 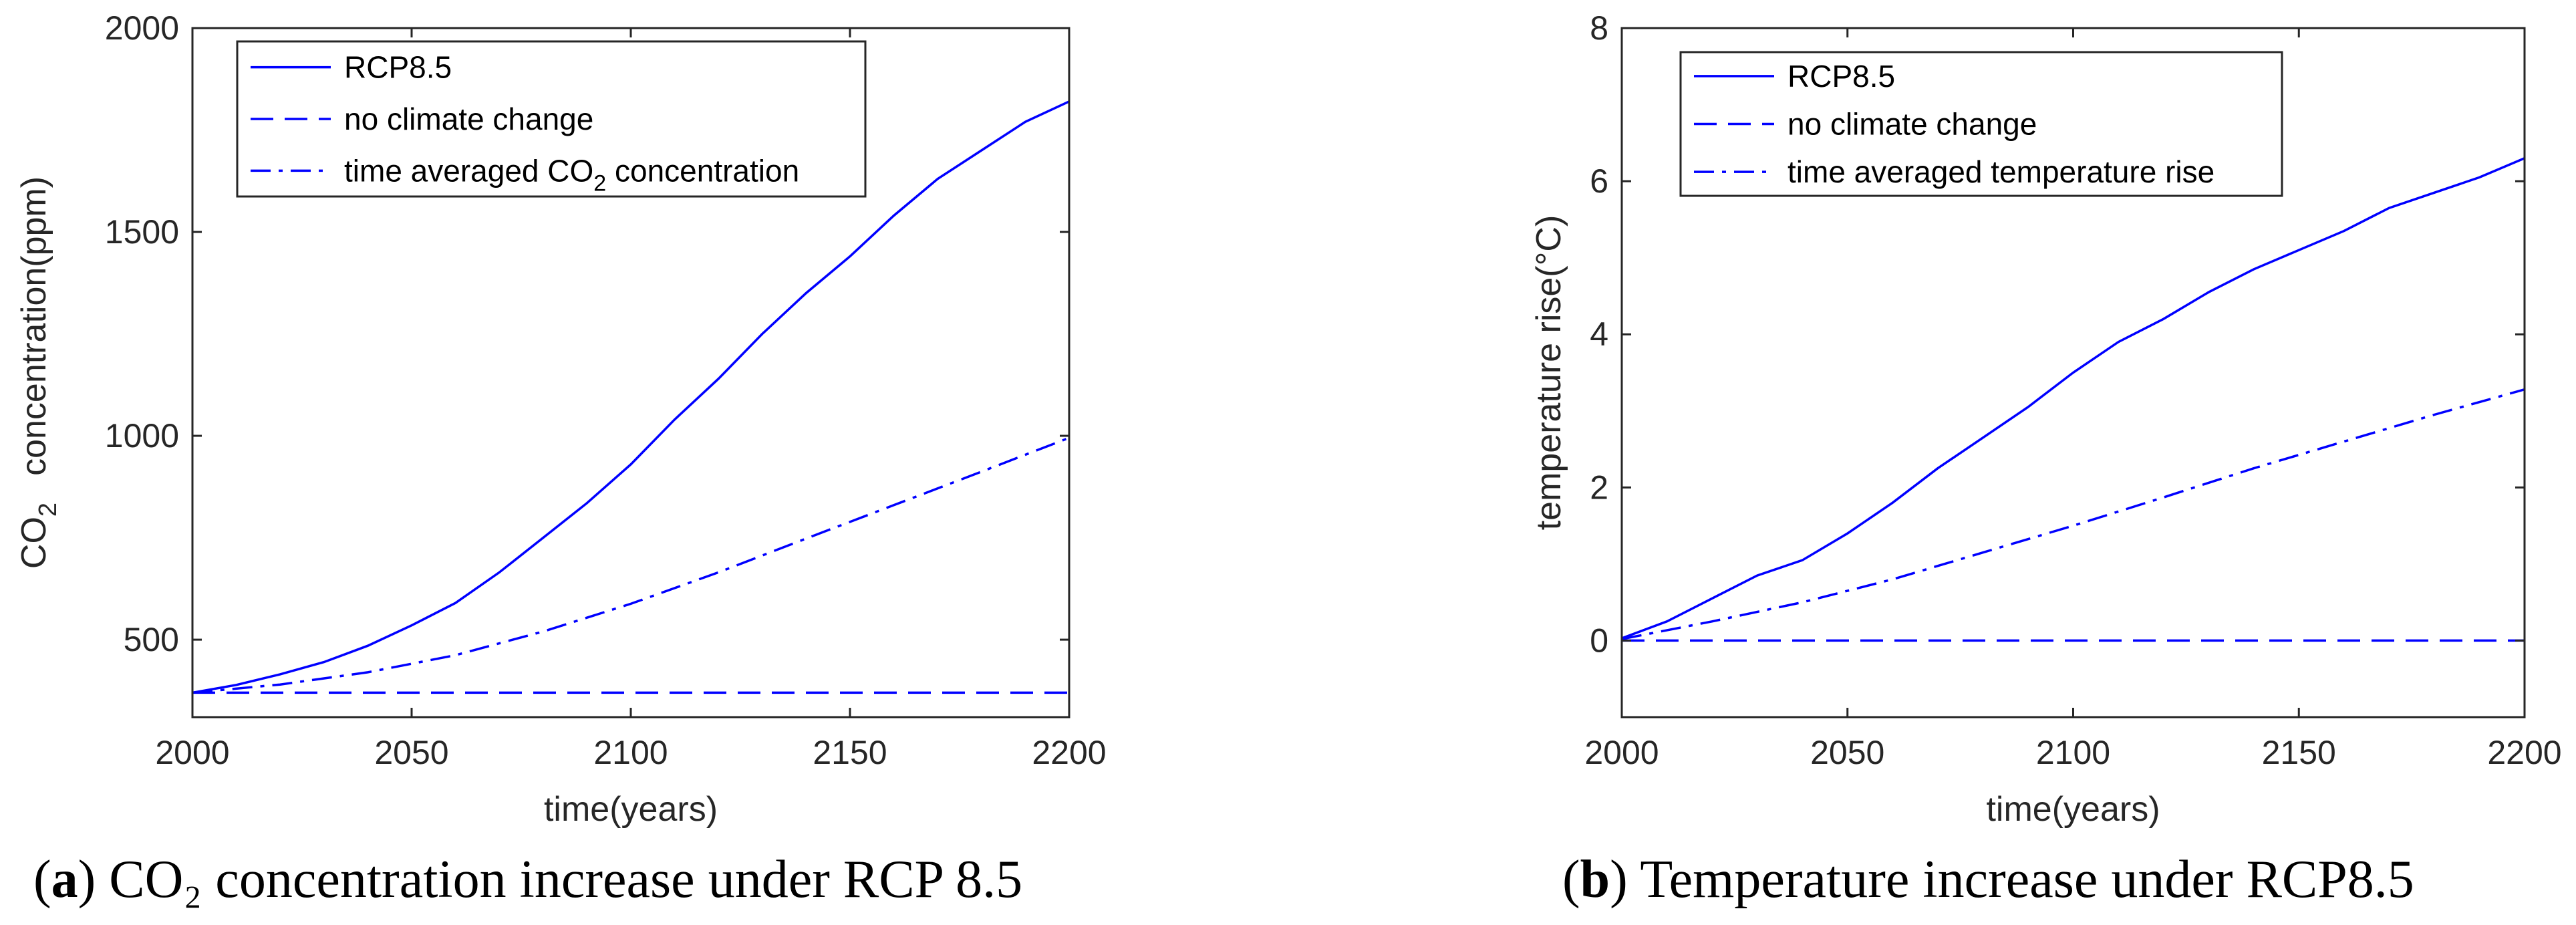 What do you see at coordinates (34, 543) in the screenshot?
I see `y-axis-label-main: CO` at bounding box center [34, 543].